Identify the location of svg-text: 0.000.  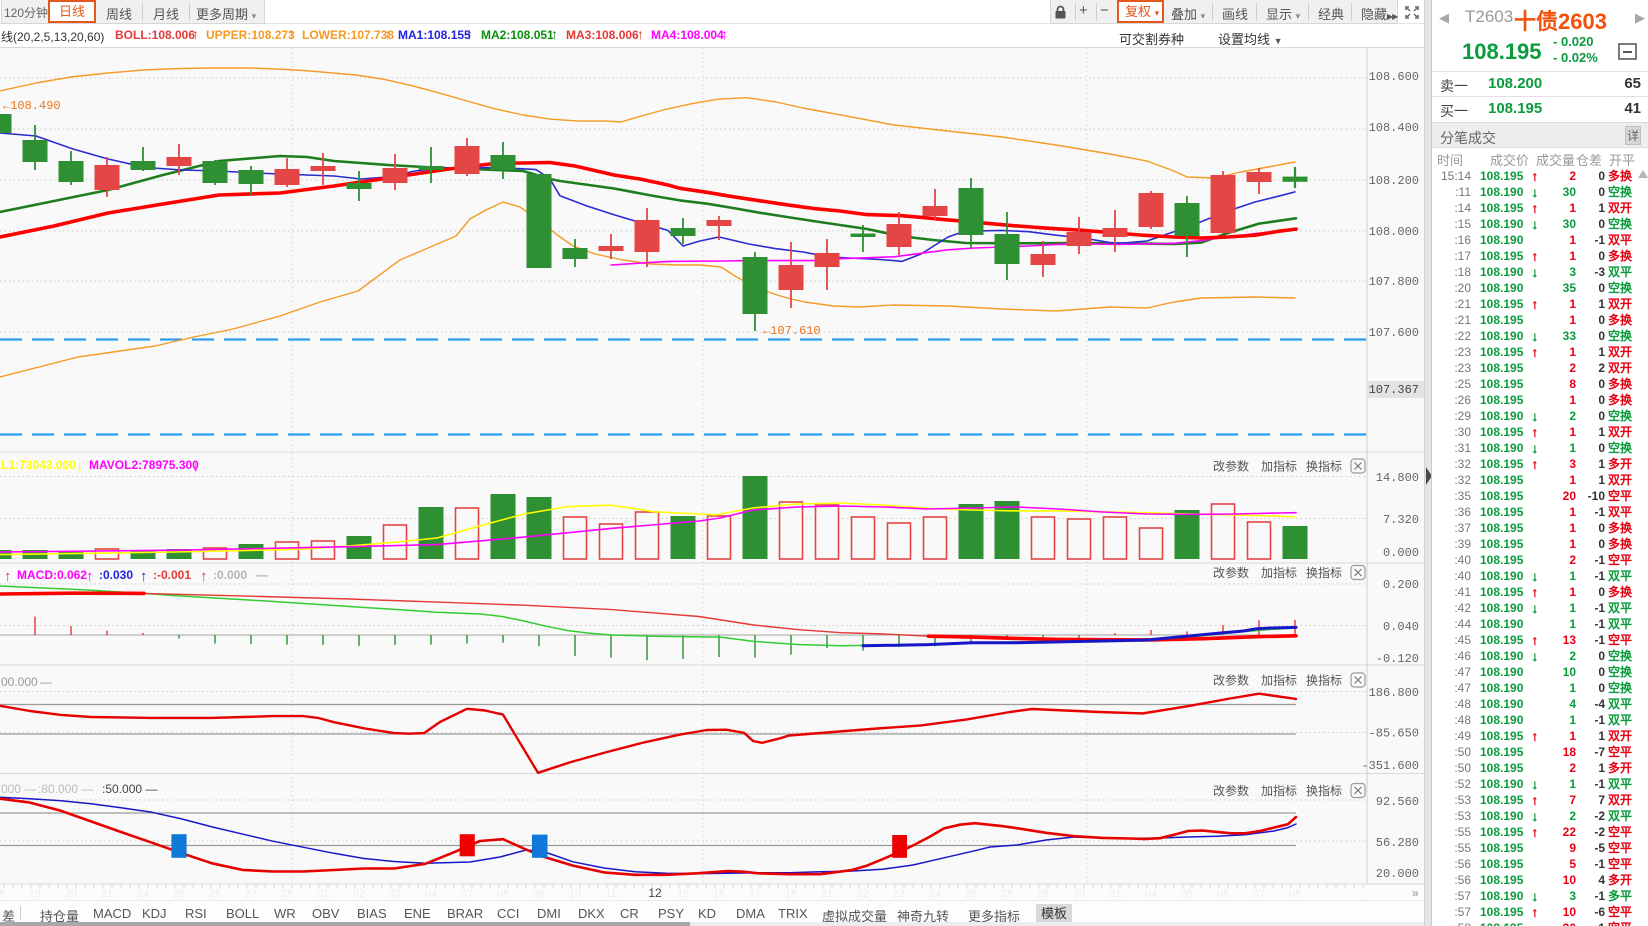
(1401, 553).